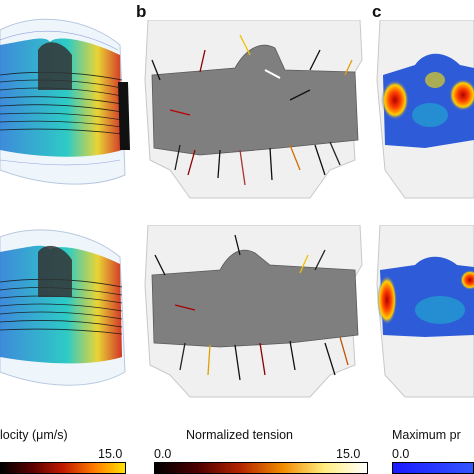  I want to click on panel-c-bottom, so click(424, 312).